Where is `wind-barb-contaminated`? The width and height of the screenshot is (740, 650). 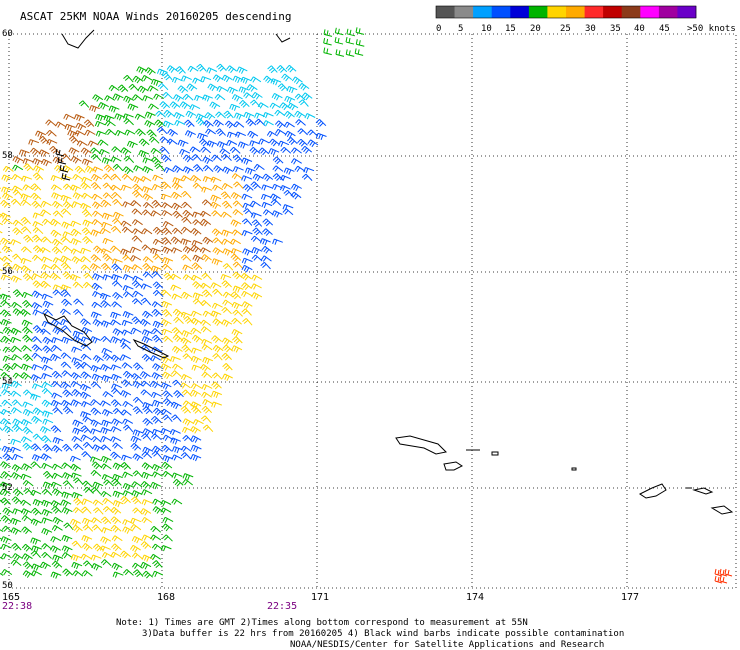
wind-barb-contaminated is located at coordinates (60, 152).